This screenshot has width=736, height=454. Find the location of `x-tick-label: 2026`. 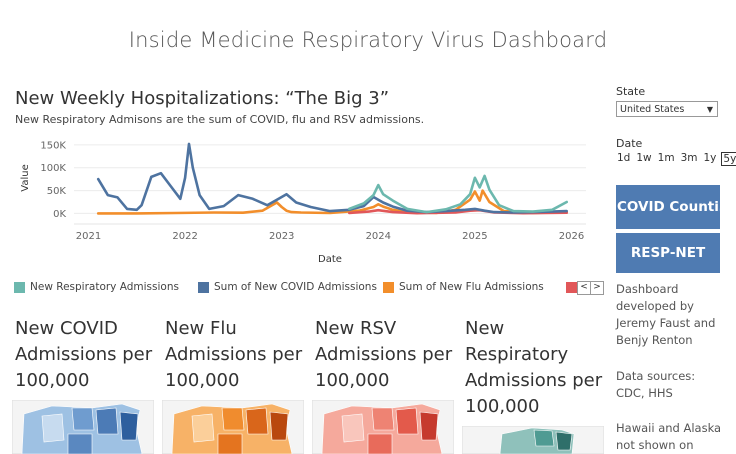

x-tick-label: 2026 is located at coordinates (571, 236).